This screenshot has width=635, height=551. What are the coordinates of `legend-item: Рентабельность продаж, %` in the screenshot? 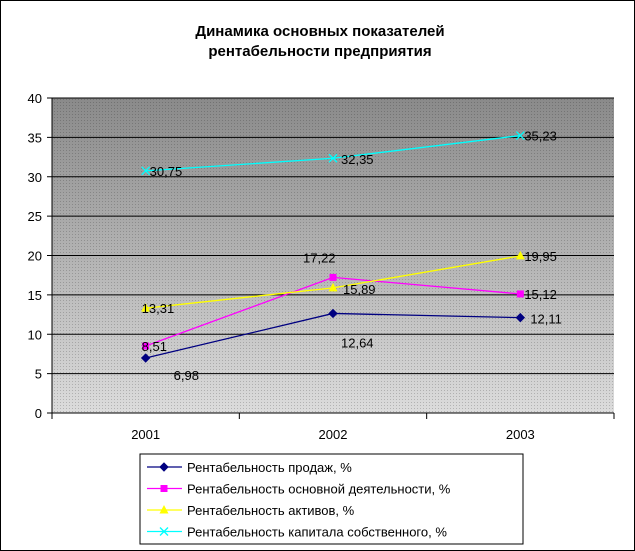 It's located at (249, 467).